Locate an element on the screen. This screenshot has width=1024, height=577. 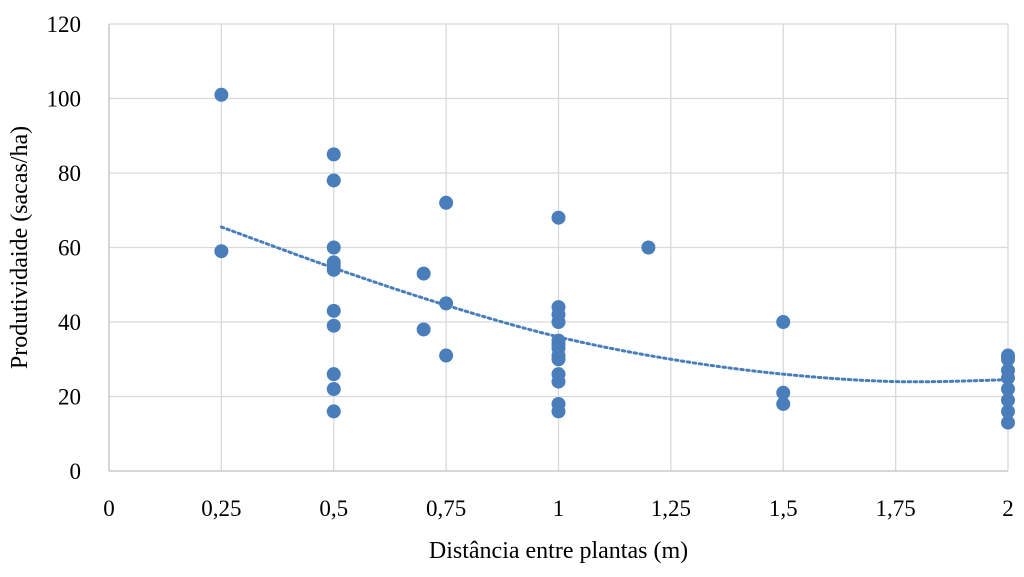
y-tick-label: 80 is located at coordinates (69, 173).